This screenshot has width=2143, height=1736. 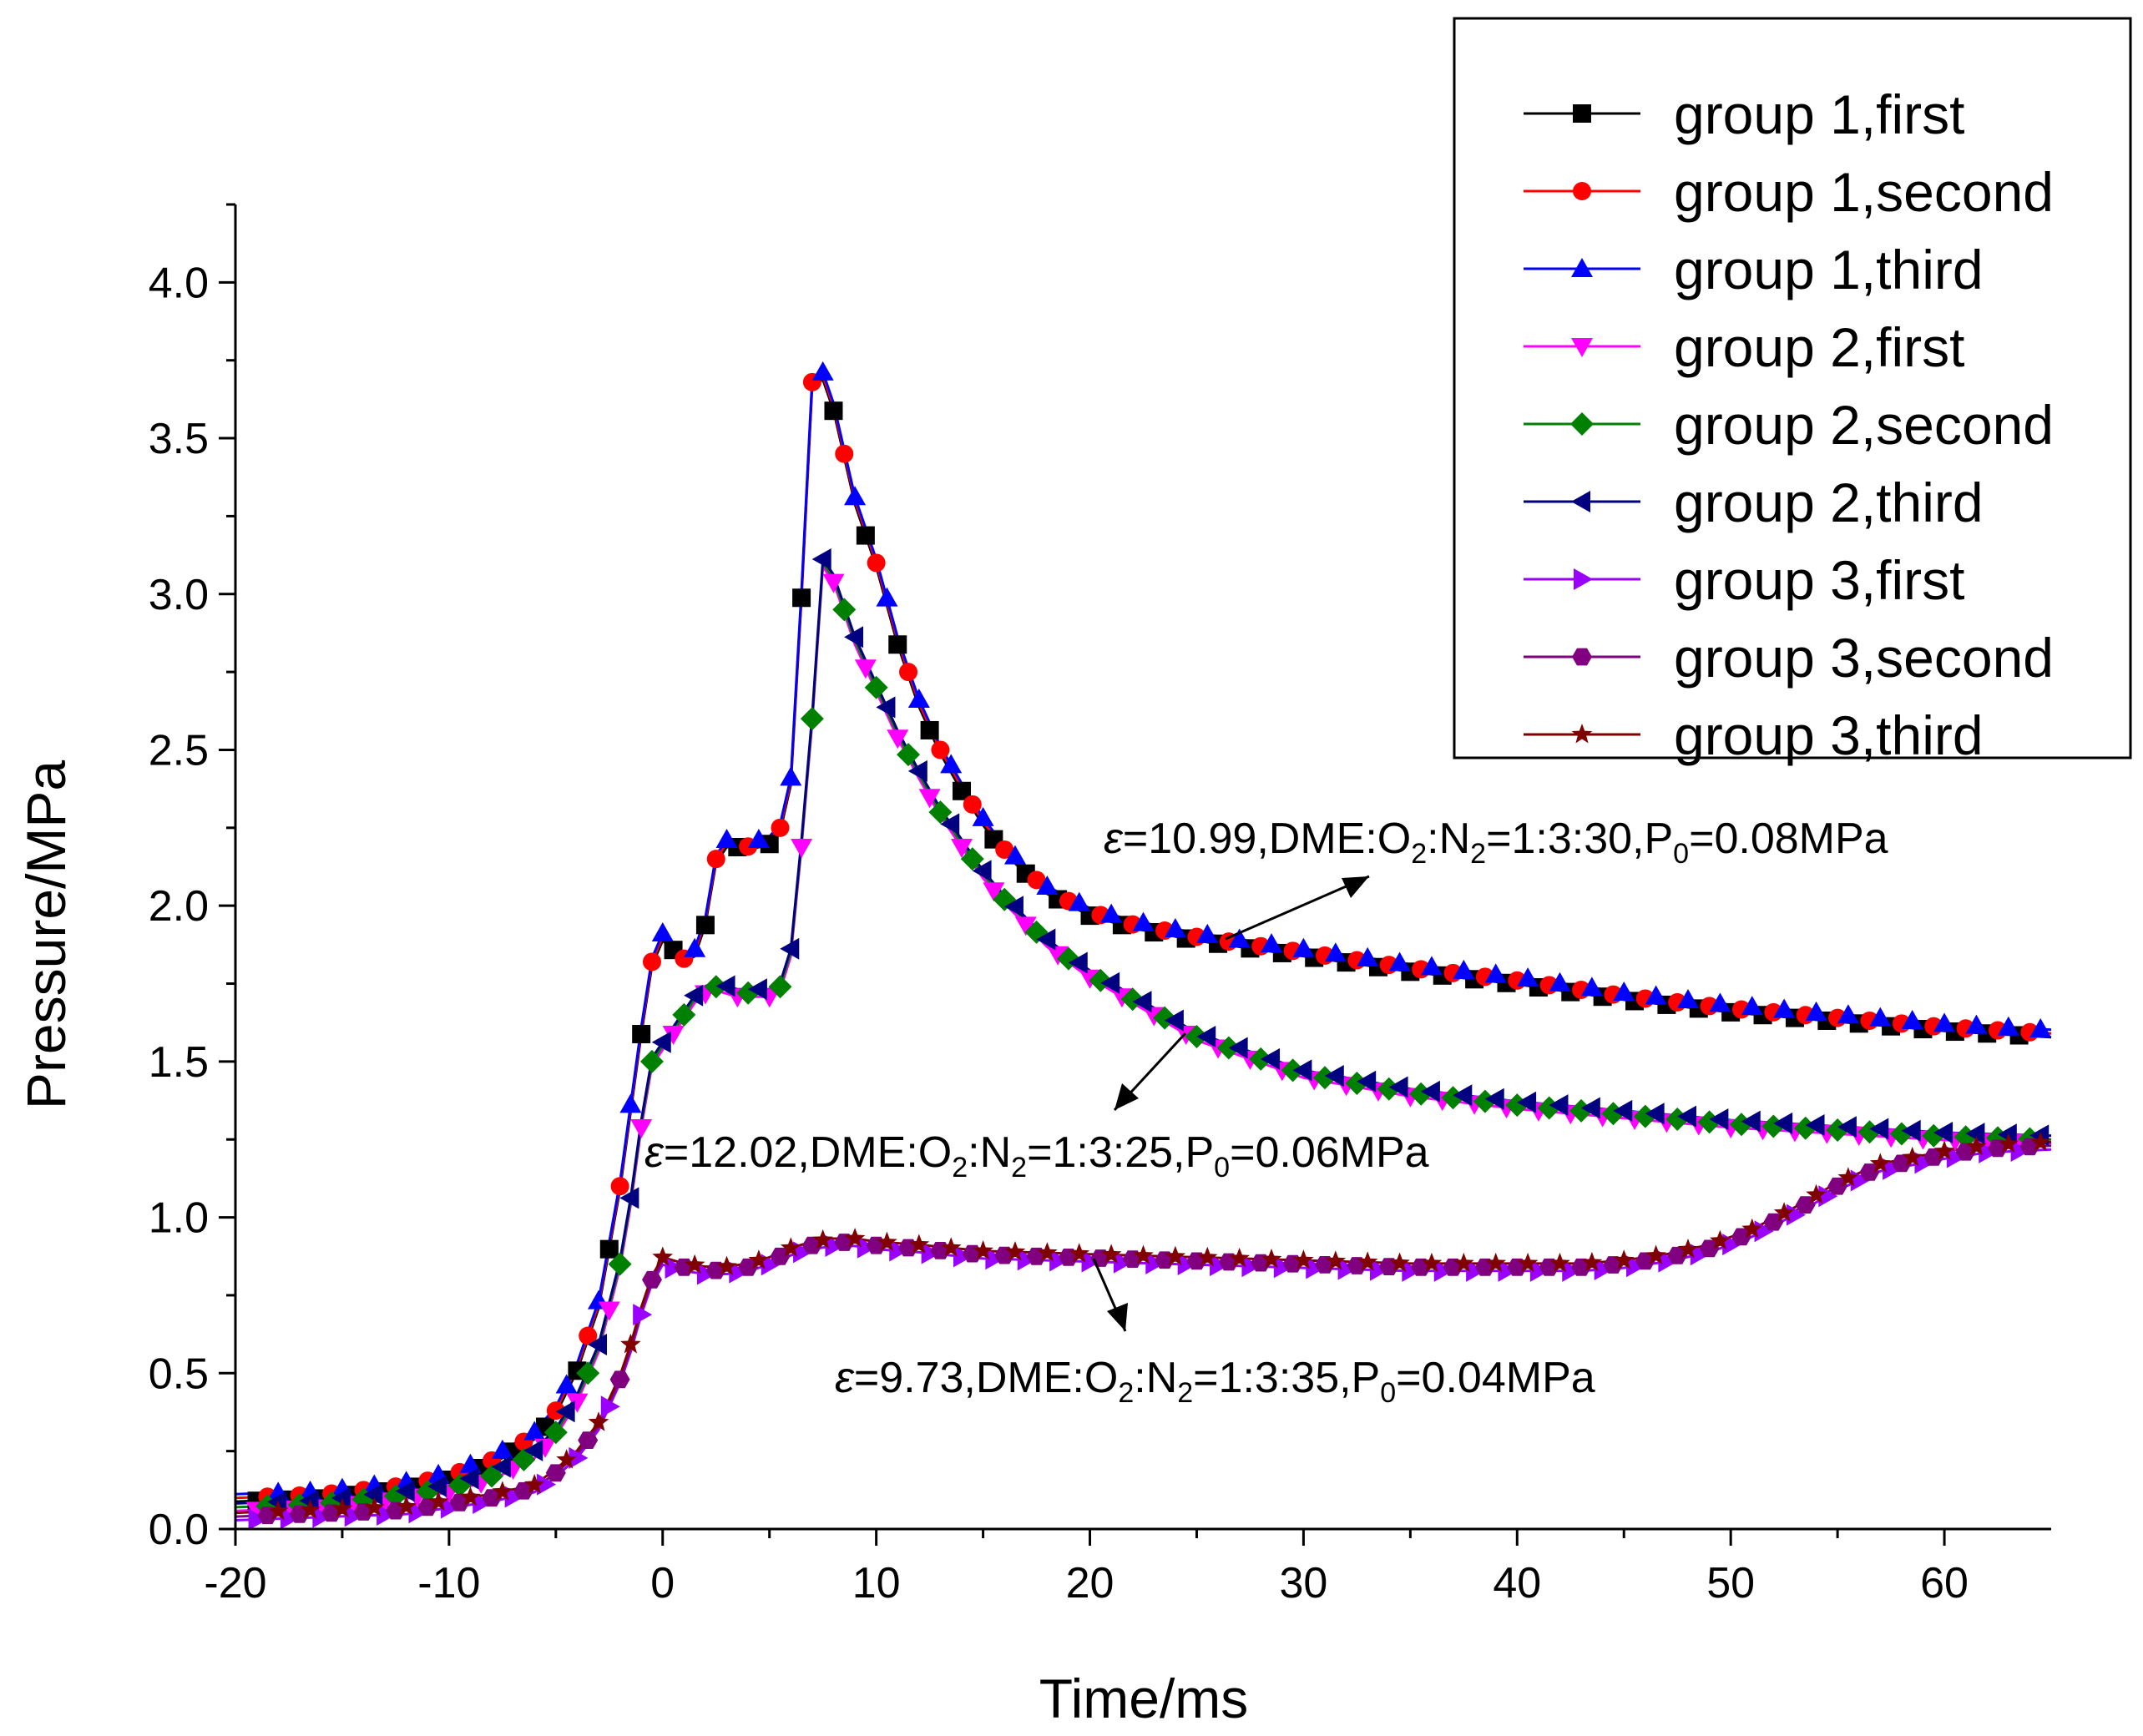 What do you see at coordinates (960, 1167) in the screenshot?
I see `annotation-group-2-sub-o2: 2` at bounding box center [960, 1167].